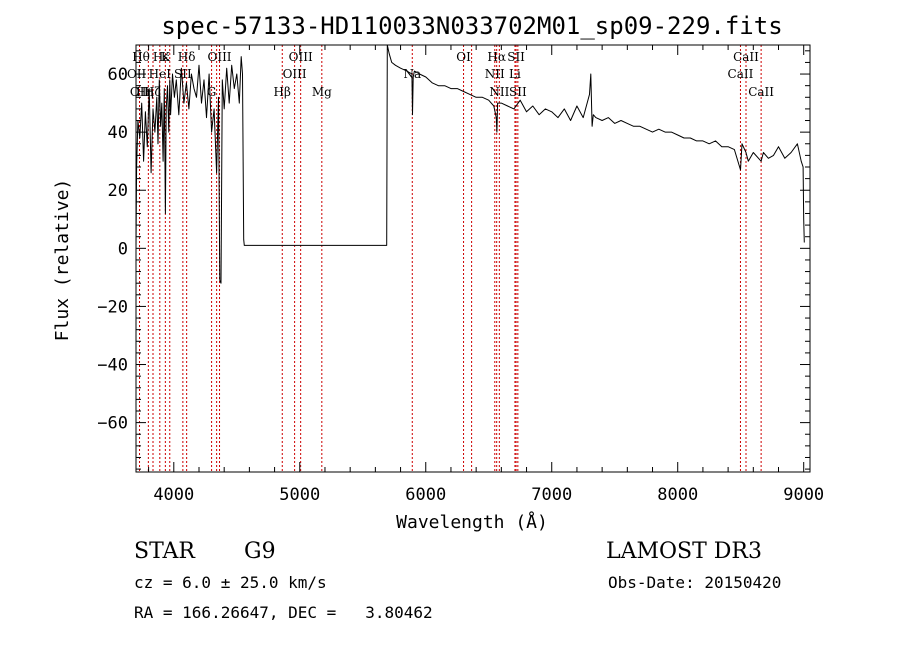  What do you see at coordinates (230, 582) in the screenshot?
I see `redshift-text: cz = 6.0 ± 25.0 km/s` at bounding box center [230, 582].